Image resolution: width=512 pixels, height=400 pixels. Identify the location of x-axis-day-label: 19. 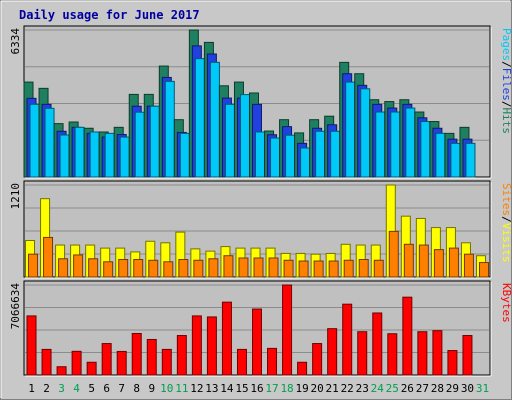
(301, 388).